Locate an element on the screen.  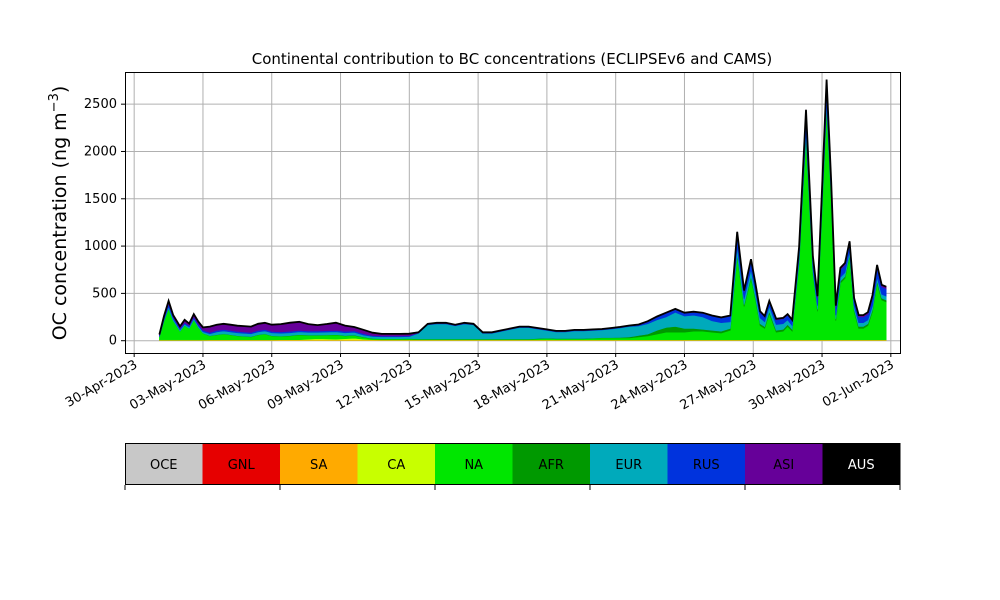
colorbar-frame is located at coordinates (512, 464).